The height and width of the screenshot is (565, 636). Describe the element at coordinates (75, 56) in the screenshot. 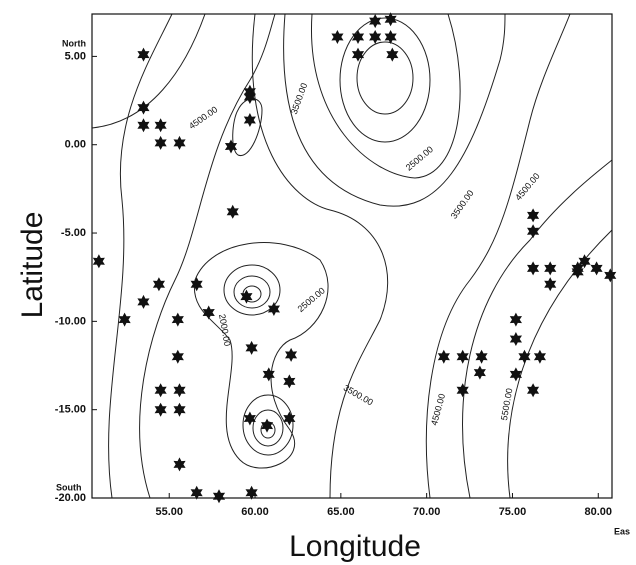

I see `y-tick-label: 5.00` at that location.